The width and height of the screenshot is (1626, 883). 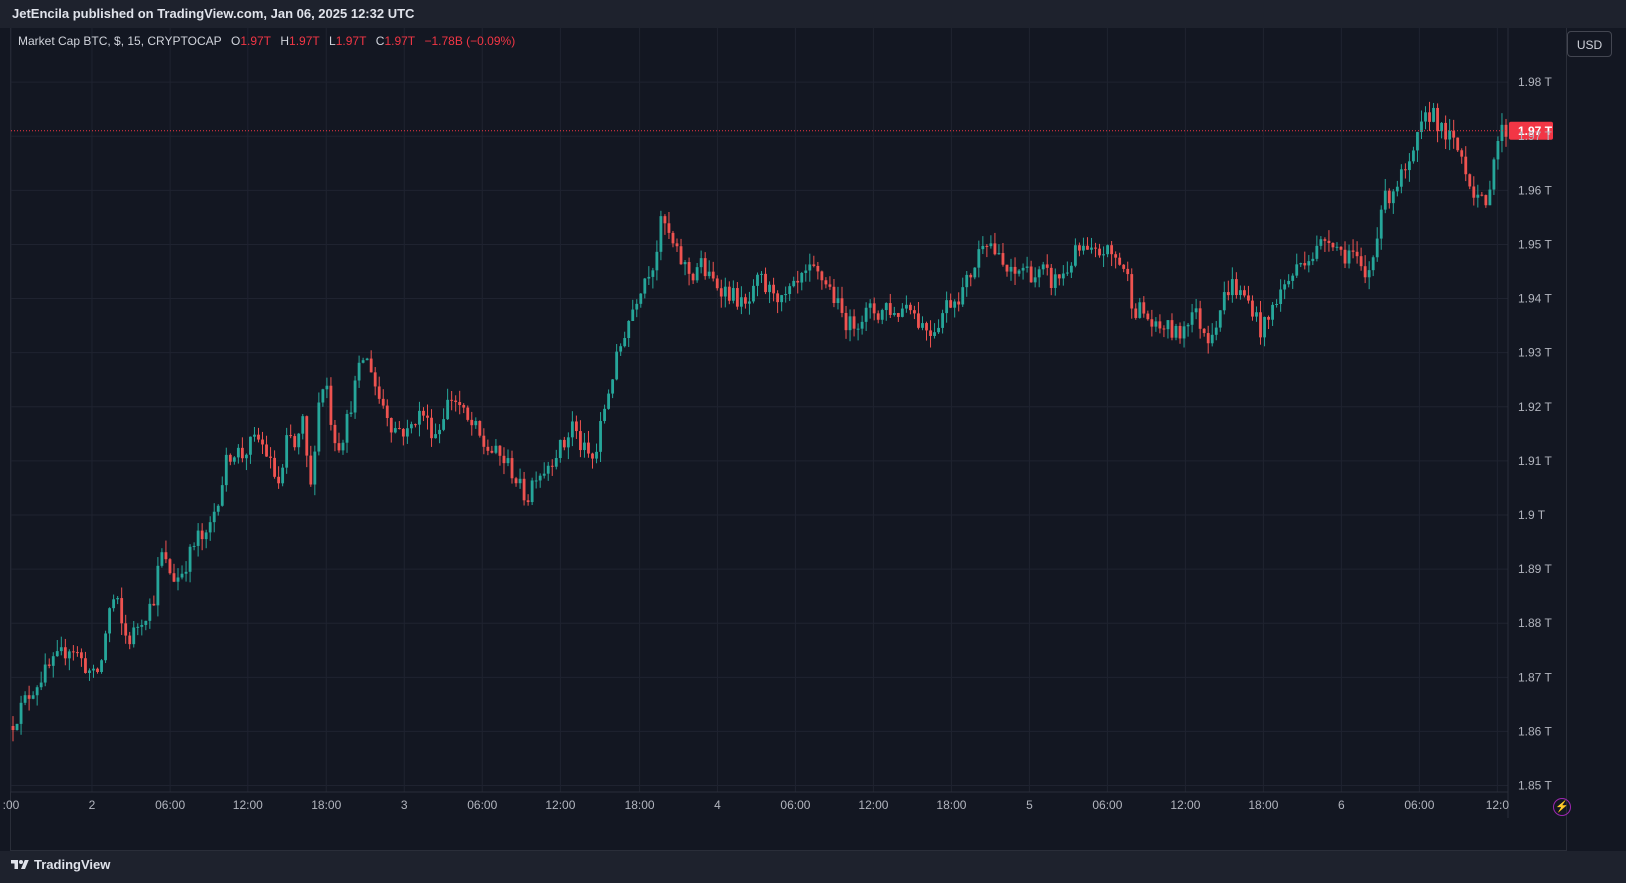 I want to click on lightning-icon: ⚡, so click(x=1562, y=807).